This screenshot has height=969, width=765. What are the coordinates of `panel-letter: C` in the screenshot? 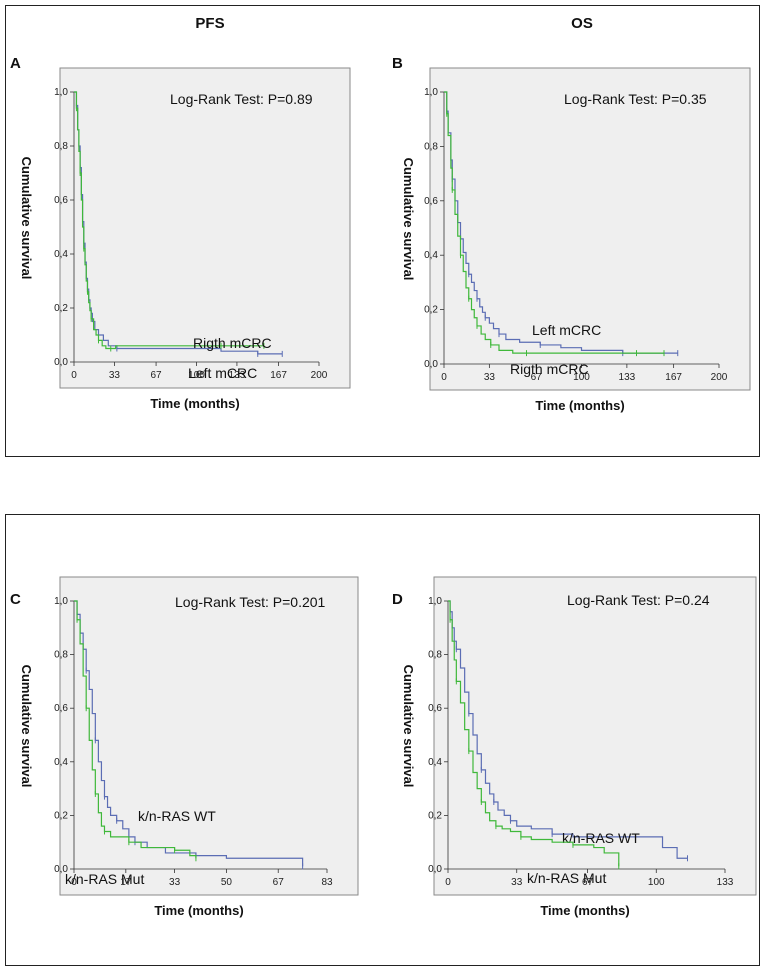 It's located at (15, 599).